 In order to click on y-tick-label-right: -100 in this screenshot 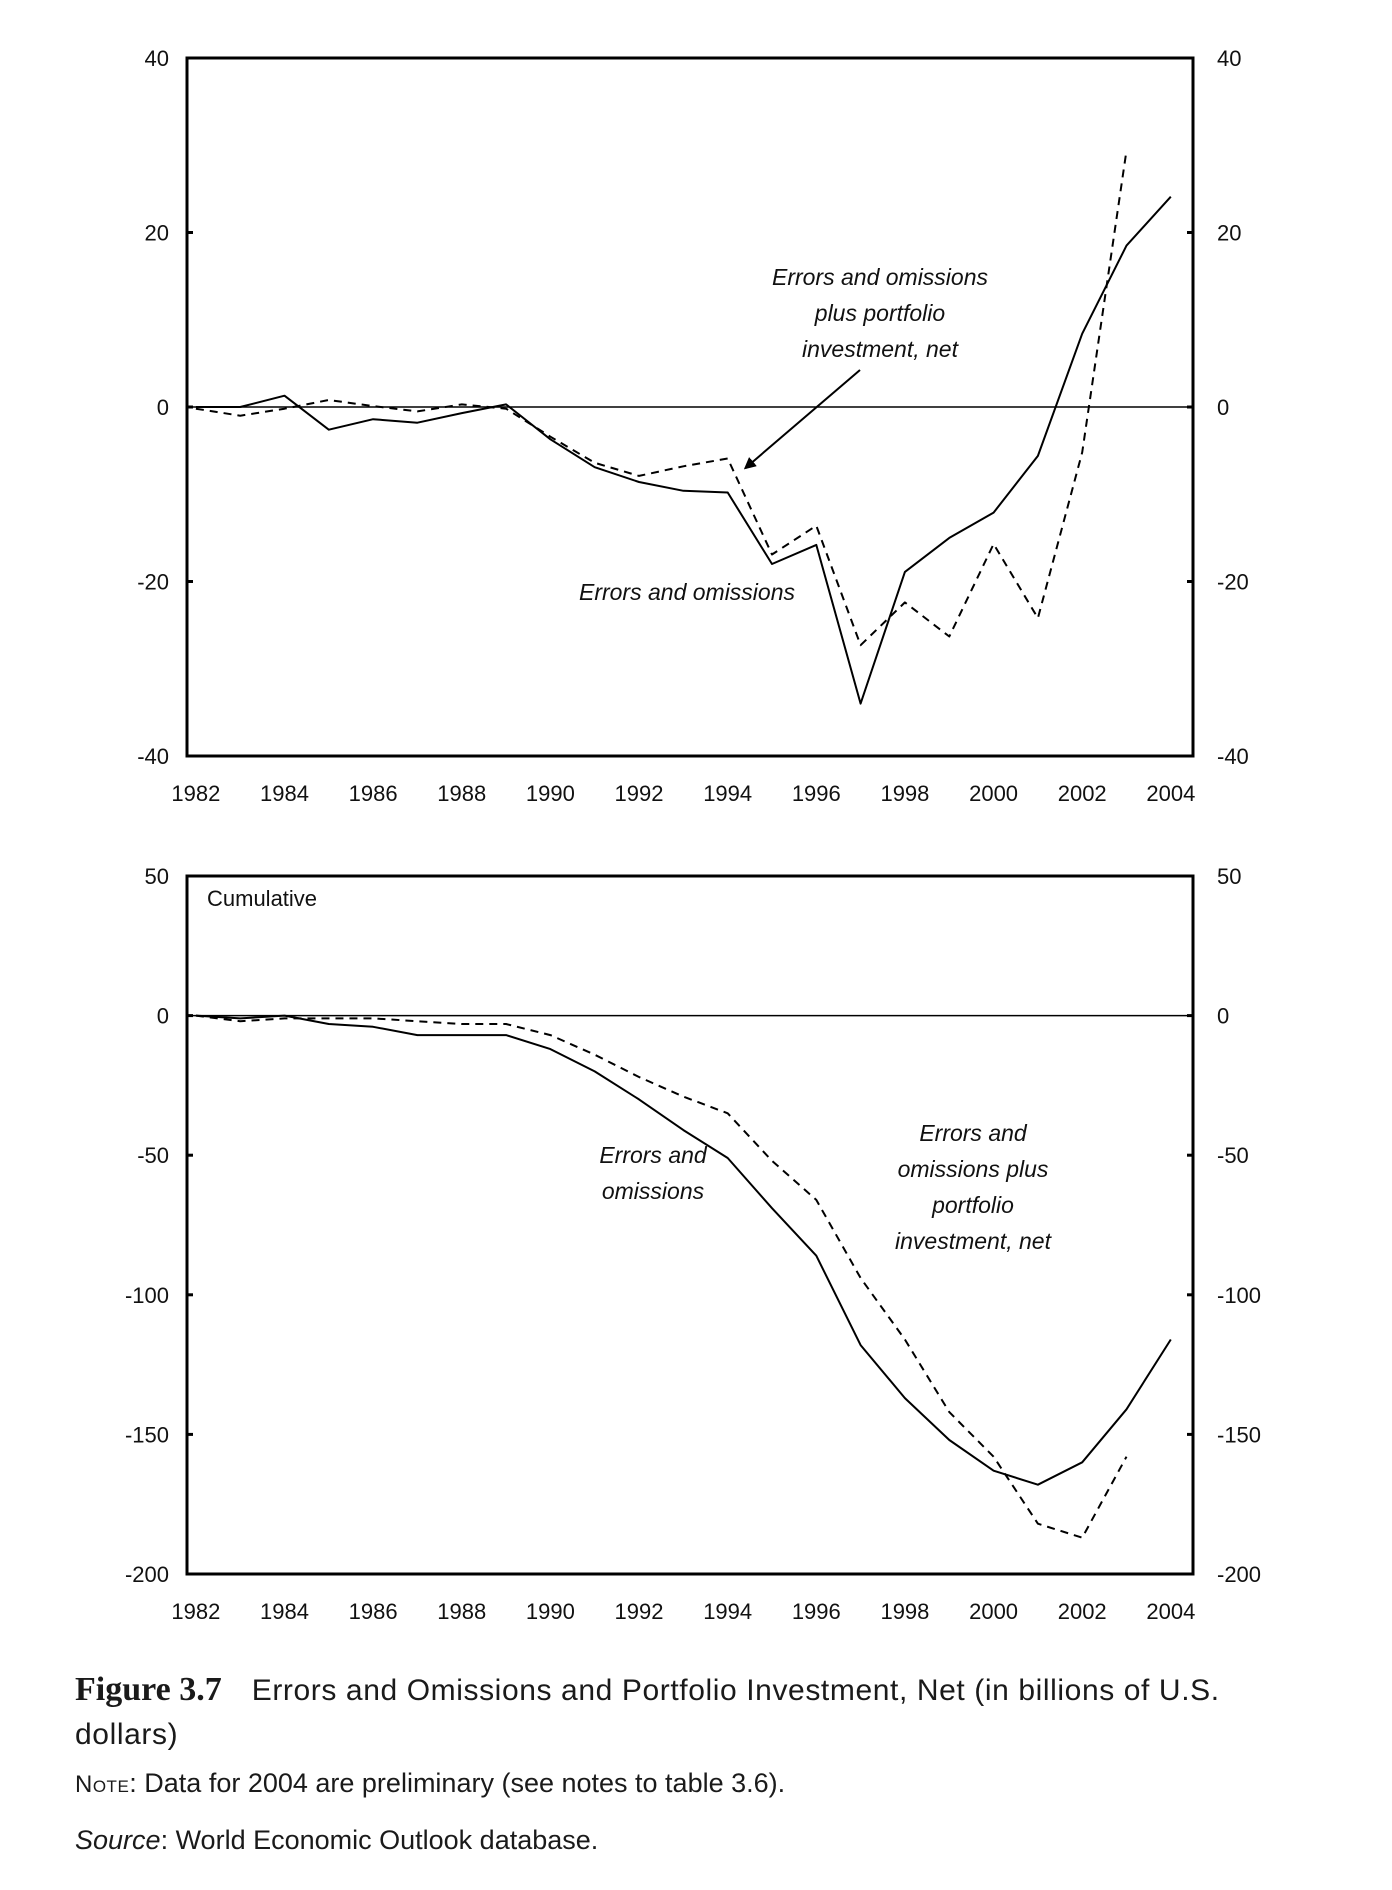, I will do `click(1239, 1295)`.